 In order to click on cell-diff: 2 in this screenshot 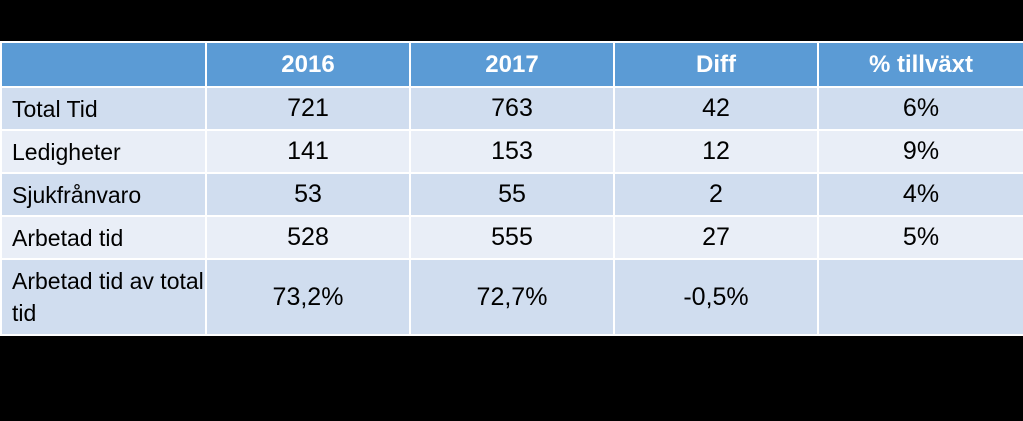, I will do `click(716, 194)`.